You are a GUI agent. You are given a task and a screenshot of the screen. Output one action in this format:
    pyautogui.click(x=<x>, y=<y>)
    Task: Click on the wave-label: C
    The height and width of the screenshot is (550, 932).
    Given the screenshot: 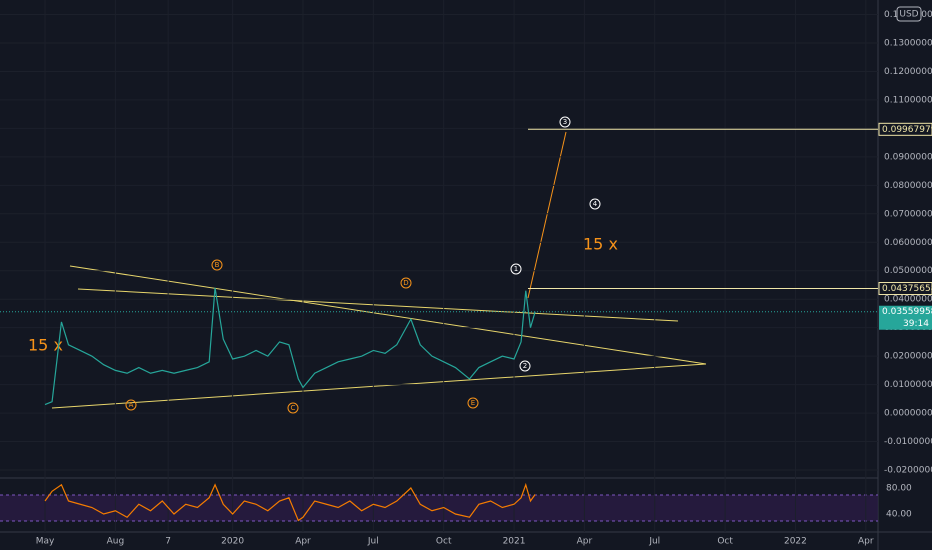 What is the action you would take?
    pyautogui.click(x=293, y=408)
    